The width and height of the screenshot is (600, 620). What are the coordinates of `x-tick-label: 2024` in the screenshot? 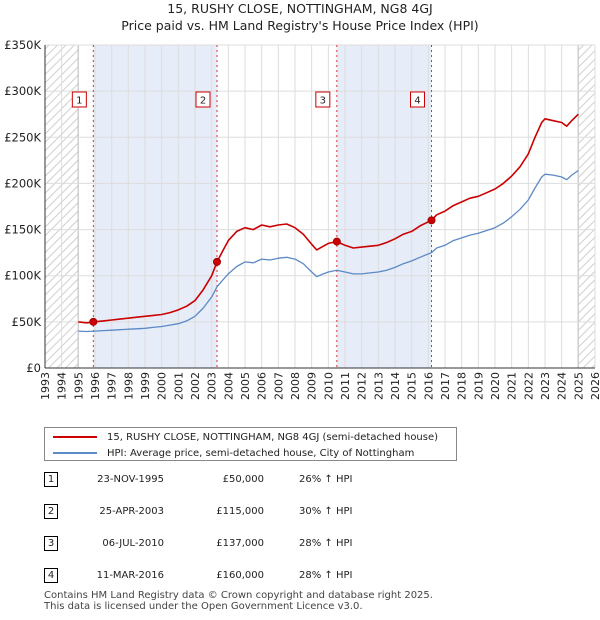 It's located at (562, 386).